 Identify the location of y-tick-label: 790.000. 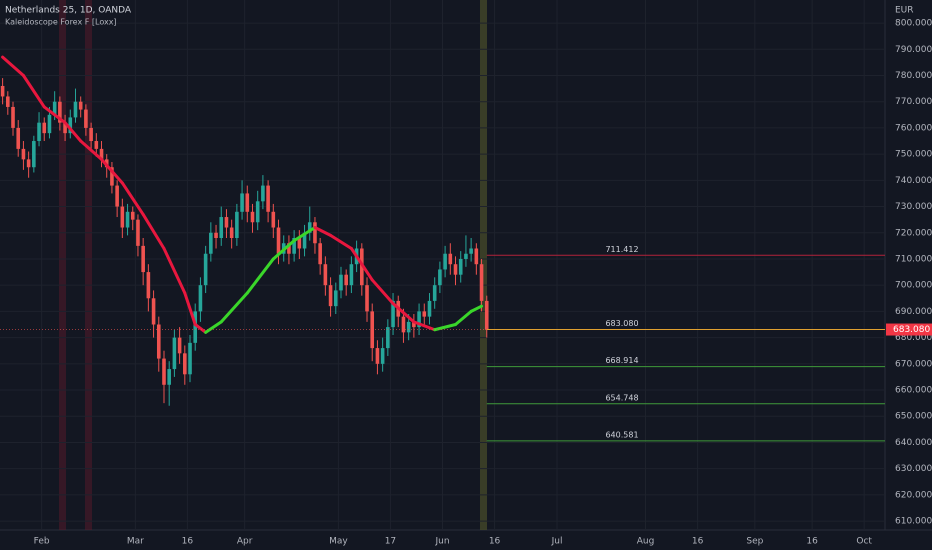
(913, 50).